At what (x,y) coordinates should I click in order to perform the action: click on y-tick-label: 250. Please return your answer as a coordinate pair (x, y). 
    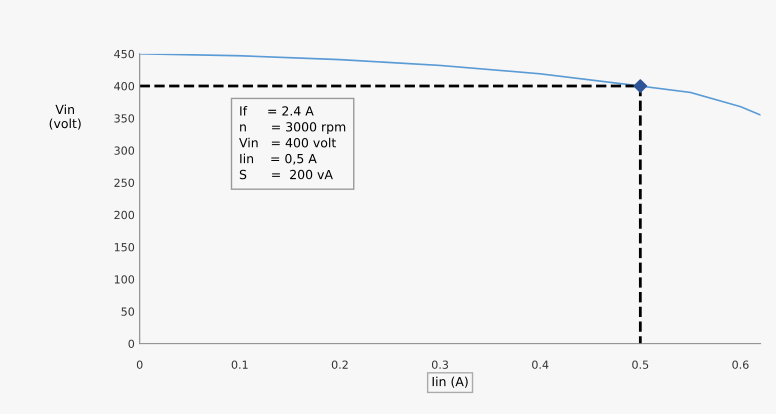
    Looking at the image, I should click on (124, 182).